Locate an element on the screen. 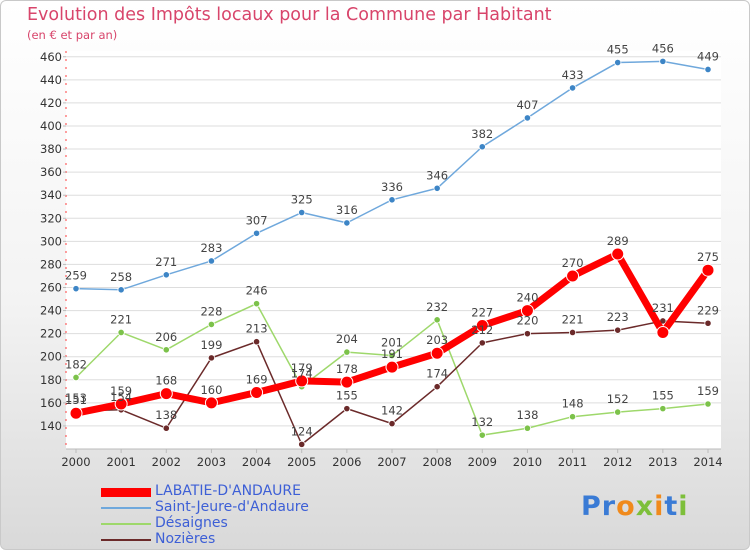 The height and width of the screenshot is (550, 750). logo-letter: x is located at coordinates (645, 506).